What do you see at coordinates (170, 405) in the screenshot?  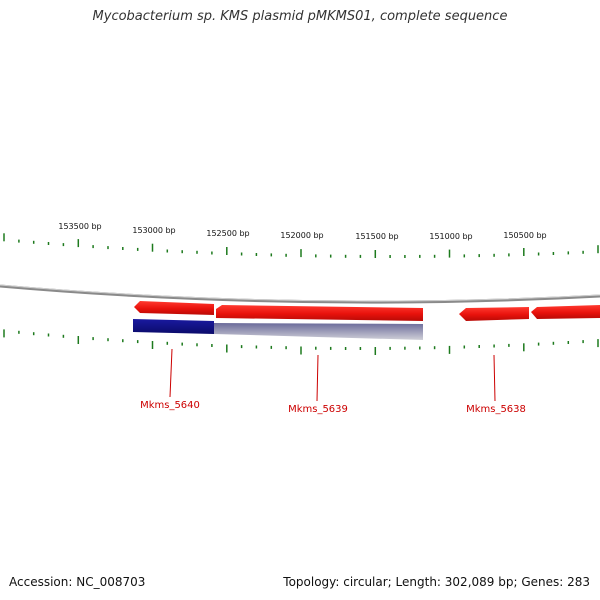 I see `gene-label-Mkms_5640: Mkms_5640` at bounding box center [170, 405].